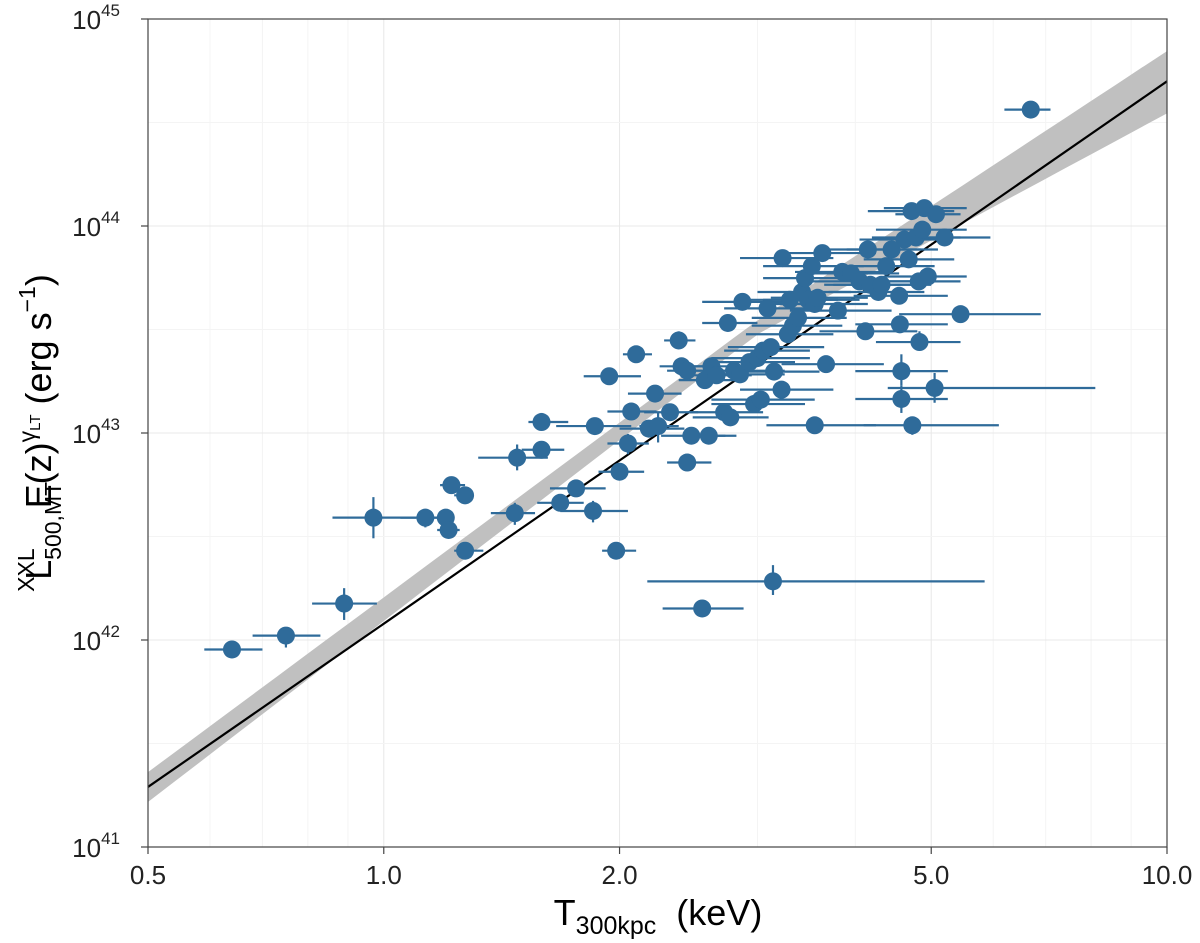 The image size is (1200, 943). I want to click on svg-text:L500,MTXXLE(z)γLT(erg s−1): L500,MTXXL E(z)γLT (erg s−1), so click(39, 433).